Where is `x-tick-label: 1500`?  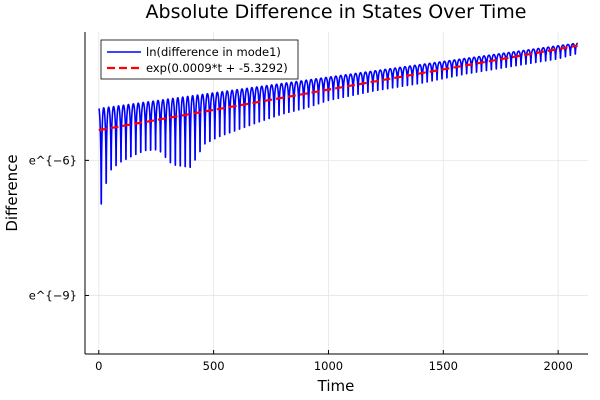
x-tick-label: 1500 is located at coordinates (443, 366).